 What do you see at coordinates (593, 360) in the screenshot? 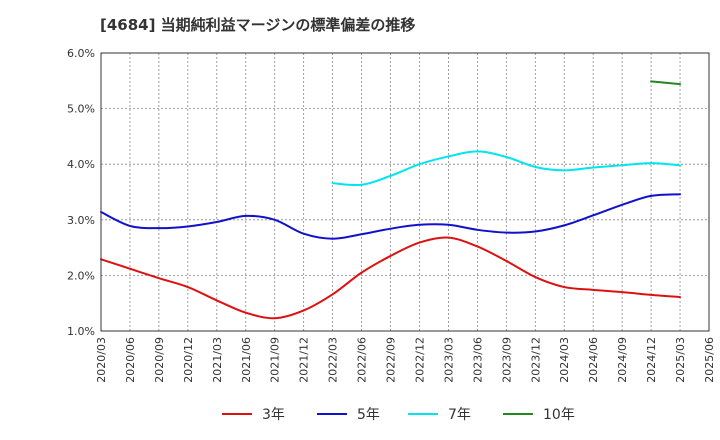
I see `x-tick-label: 2024/06` at bounding box center [593, 360].